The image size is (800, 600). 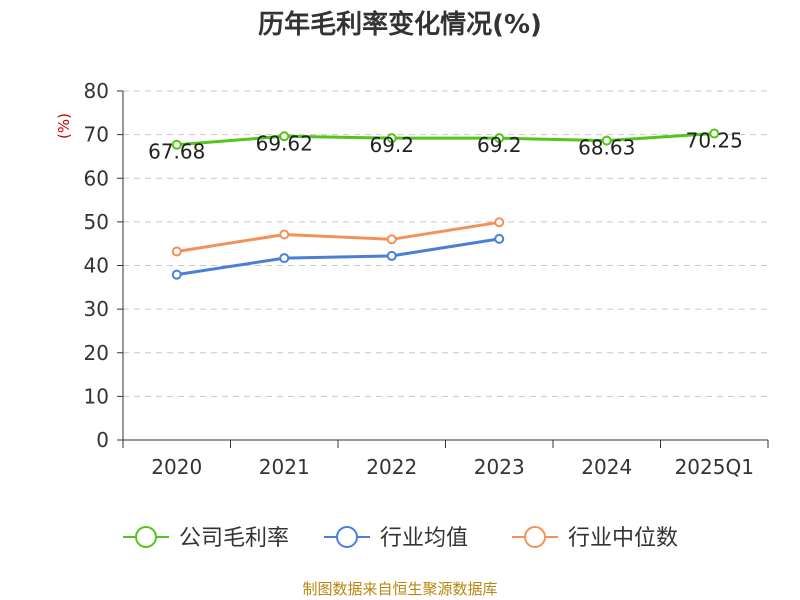 I want to click on legend-item: 行业中位数, so click(x=595, y=538).